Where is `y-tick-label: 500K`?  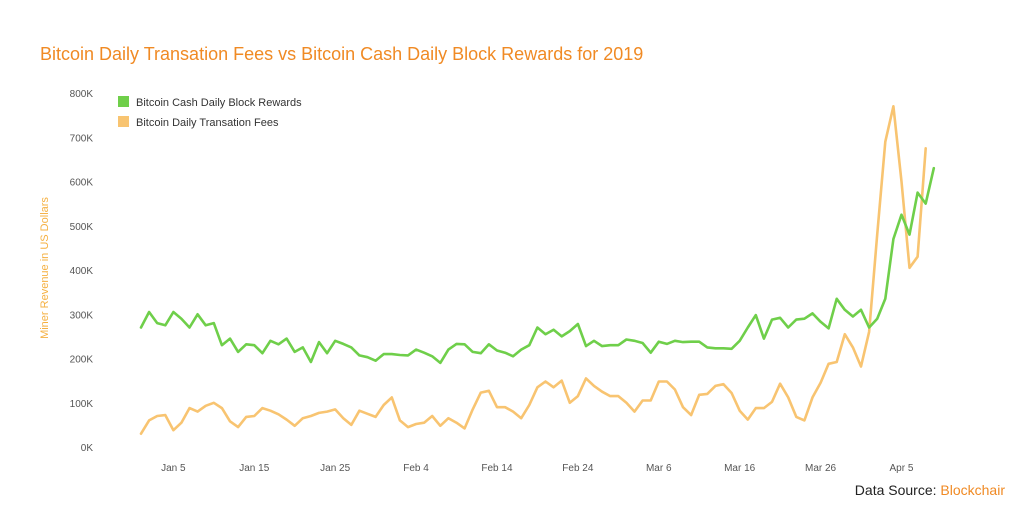
y-tick-label: 500K is located at coordinates (82, 227).